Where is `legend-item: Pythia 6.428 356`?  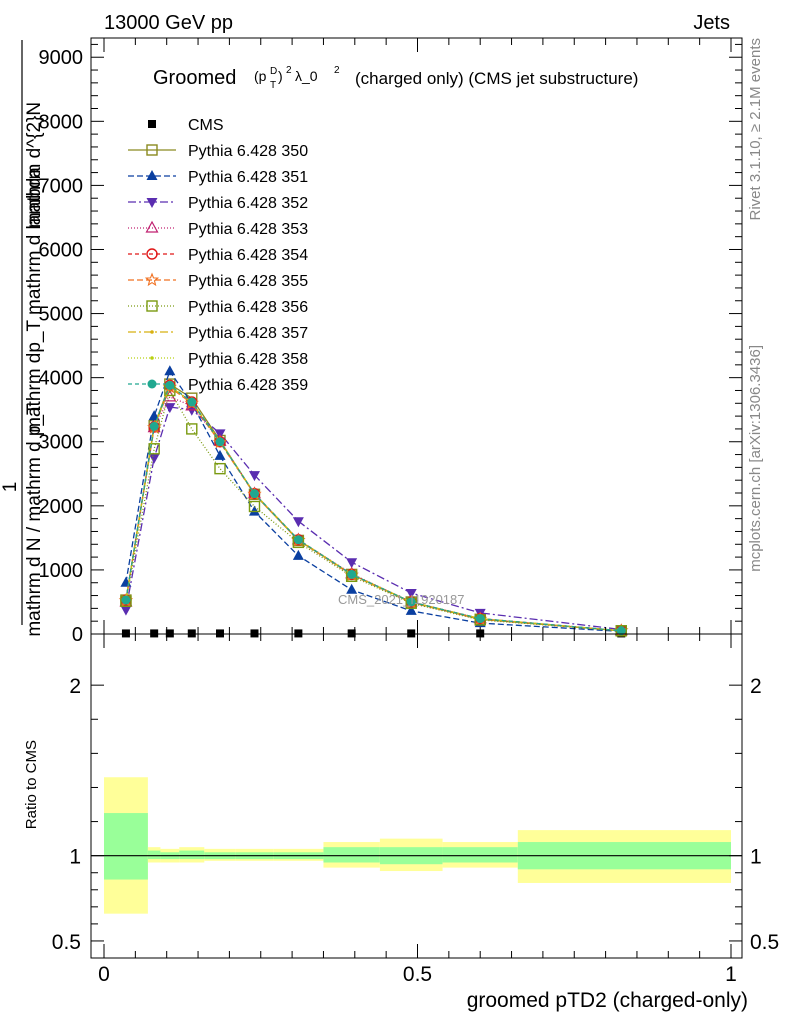 legend-item: Pythia 6.428 356 is located at coordinates (218, 307).